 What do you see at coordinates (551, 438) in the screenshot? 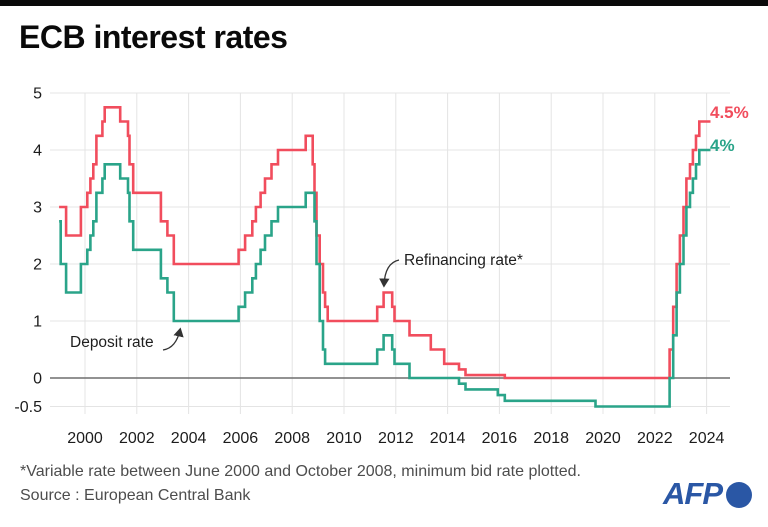
I see `x-tick-label: 2018` at bounding box center [551, 438].